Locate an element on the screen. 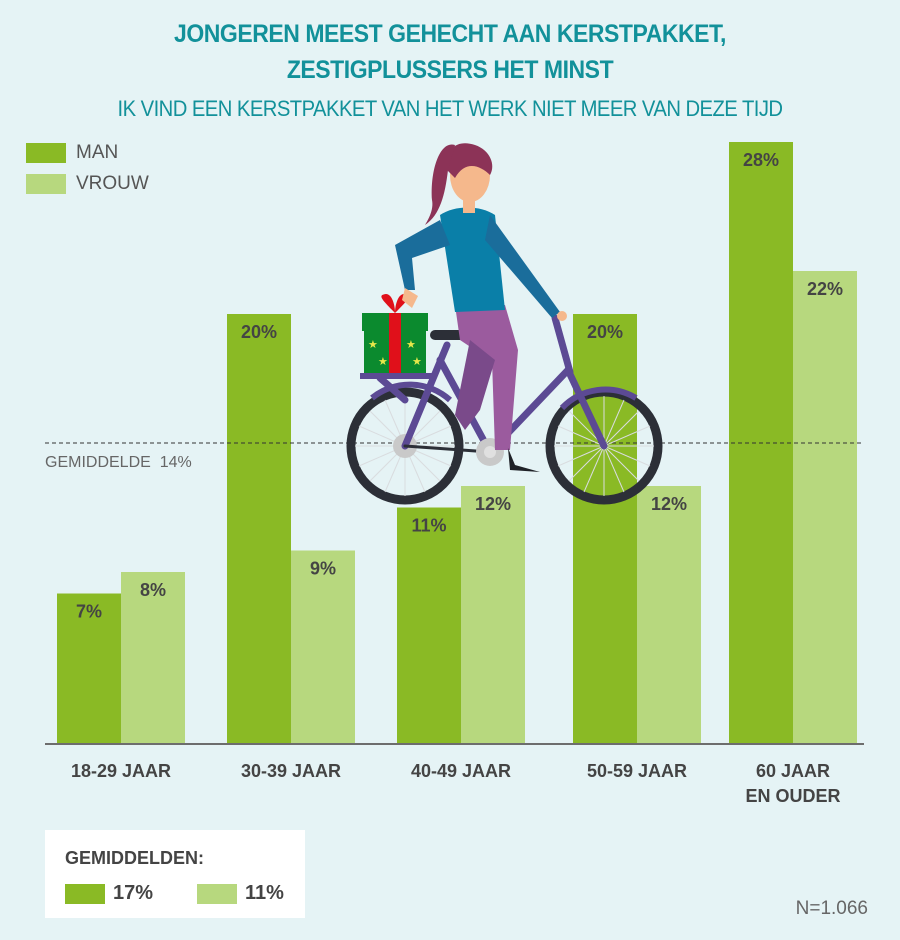  legend-swatch-vrouw is located at coordinates (46, 184).